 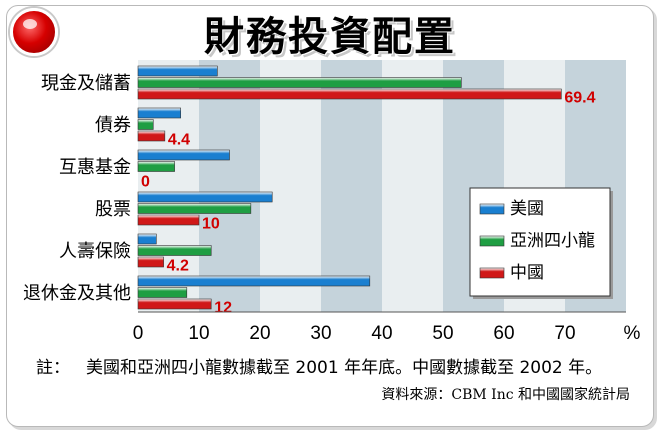 I want to click on category-label: 人壽保險, so click(x=95, y=251).